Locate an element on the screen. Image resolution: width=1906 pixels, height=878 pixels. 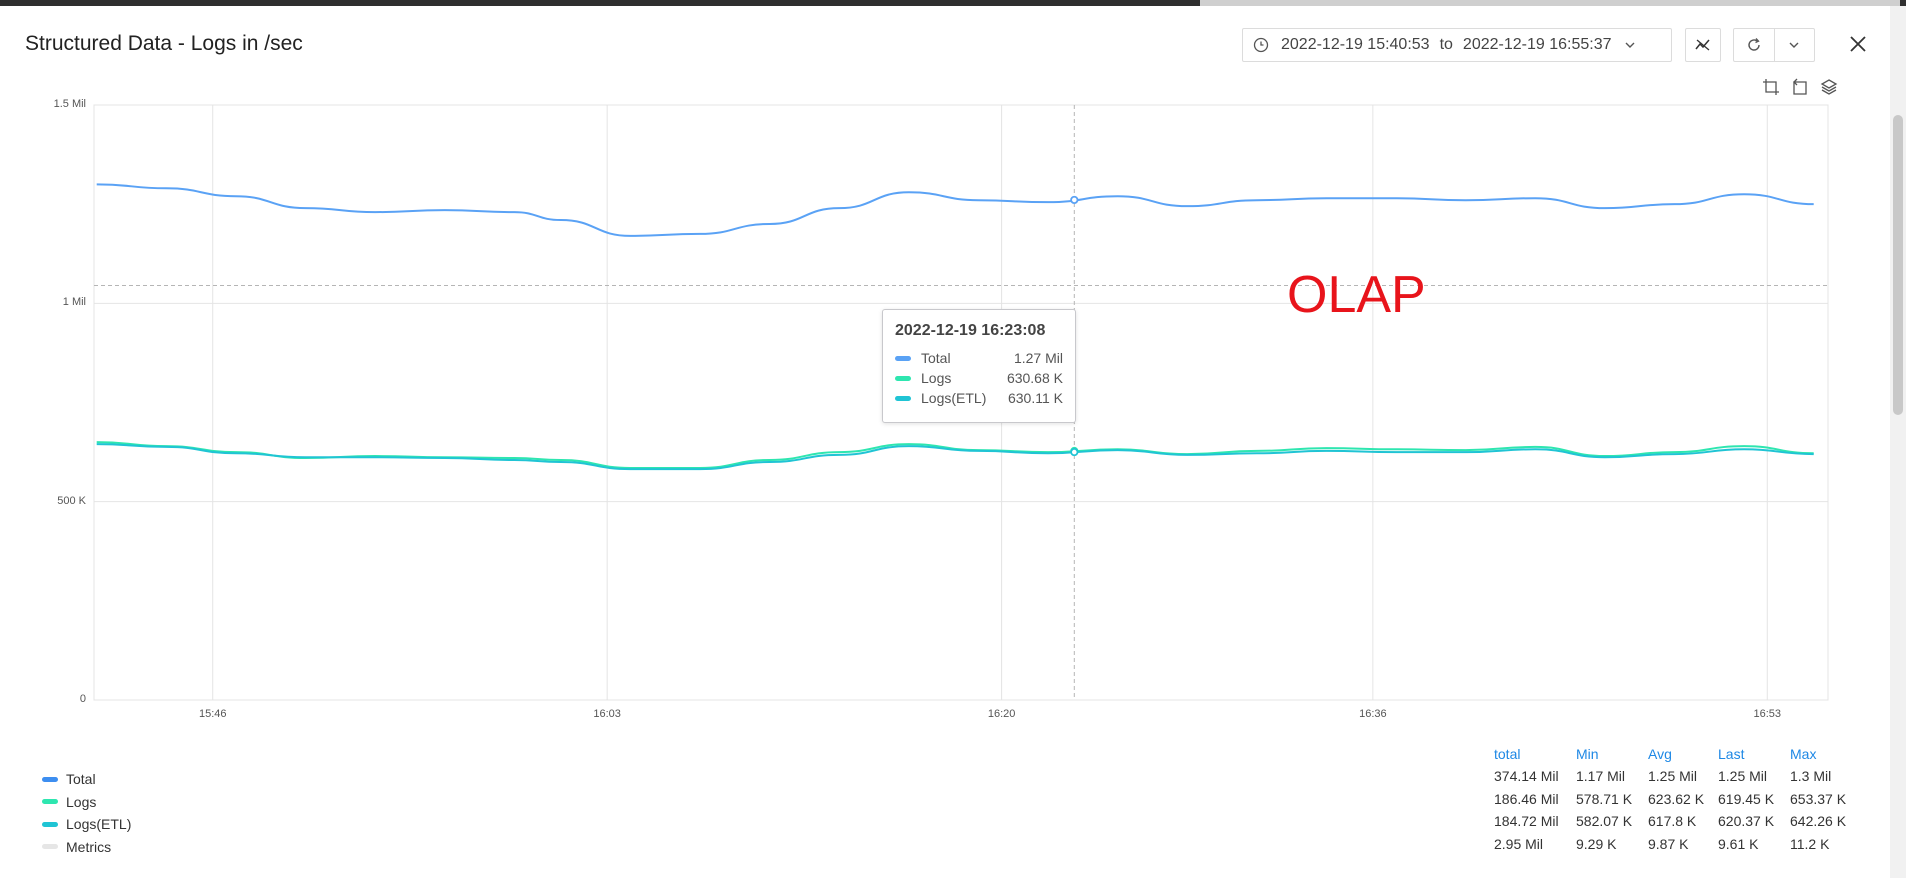
stats-cell: 9.61 K is located at coordinates (1738, 843).